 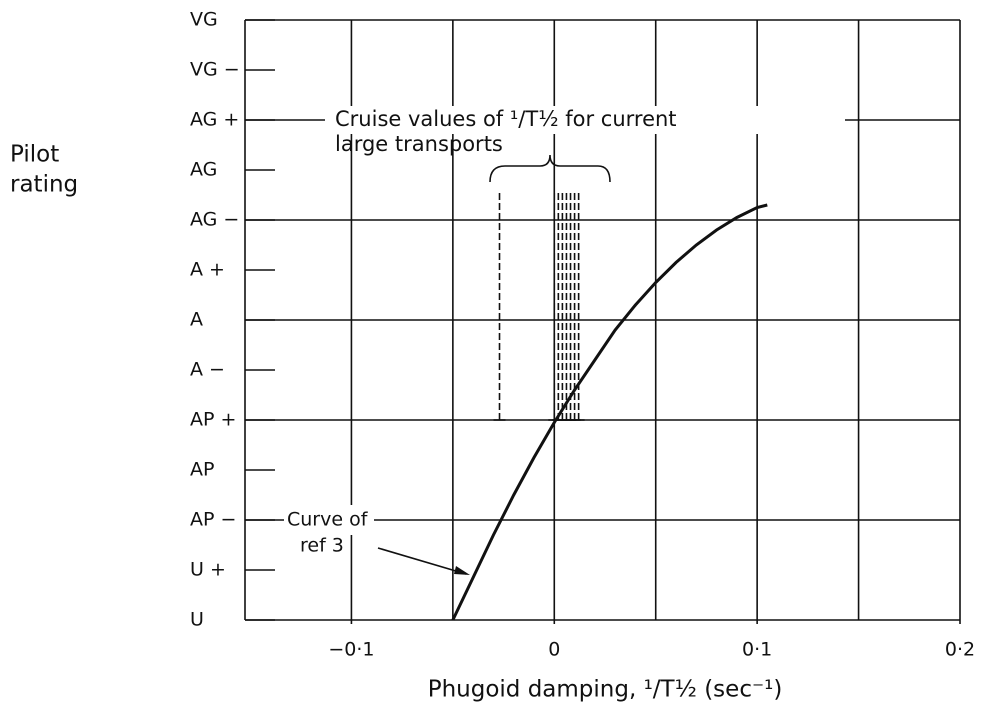 I want to click on y-tick-label: AP, so click(x=202, y=470).